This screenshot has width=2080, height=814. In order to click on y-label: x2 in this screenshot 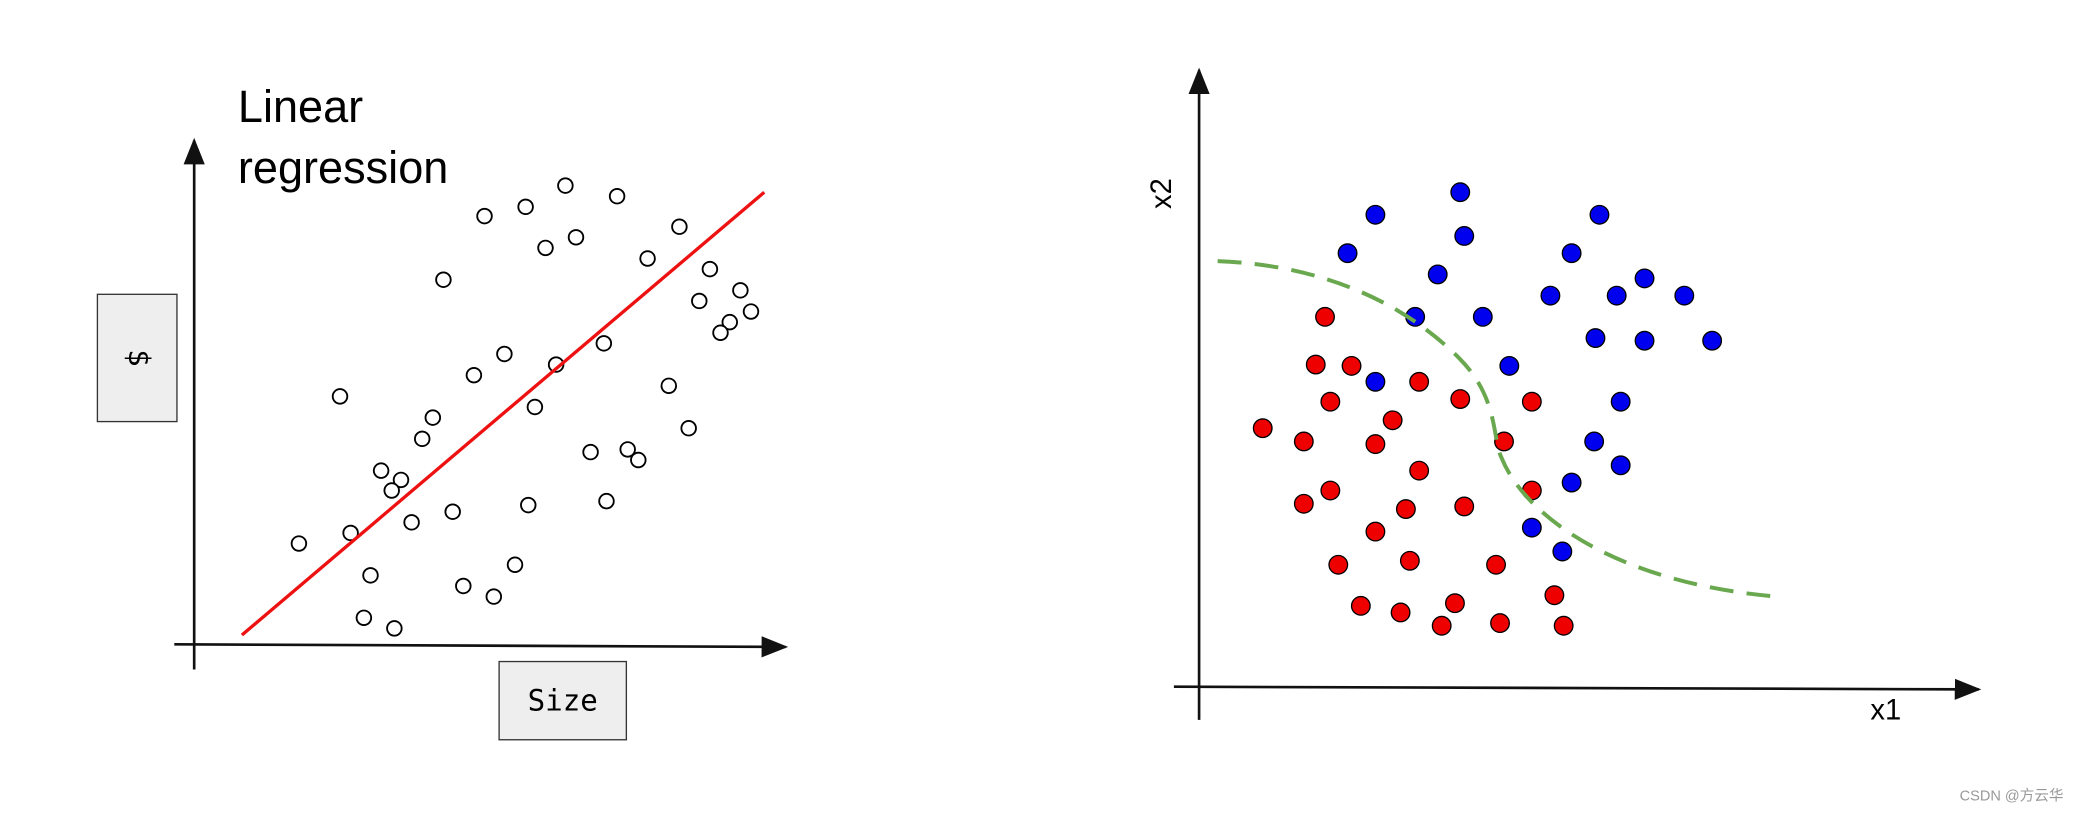, I will do `click(1162, 193)`.